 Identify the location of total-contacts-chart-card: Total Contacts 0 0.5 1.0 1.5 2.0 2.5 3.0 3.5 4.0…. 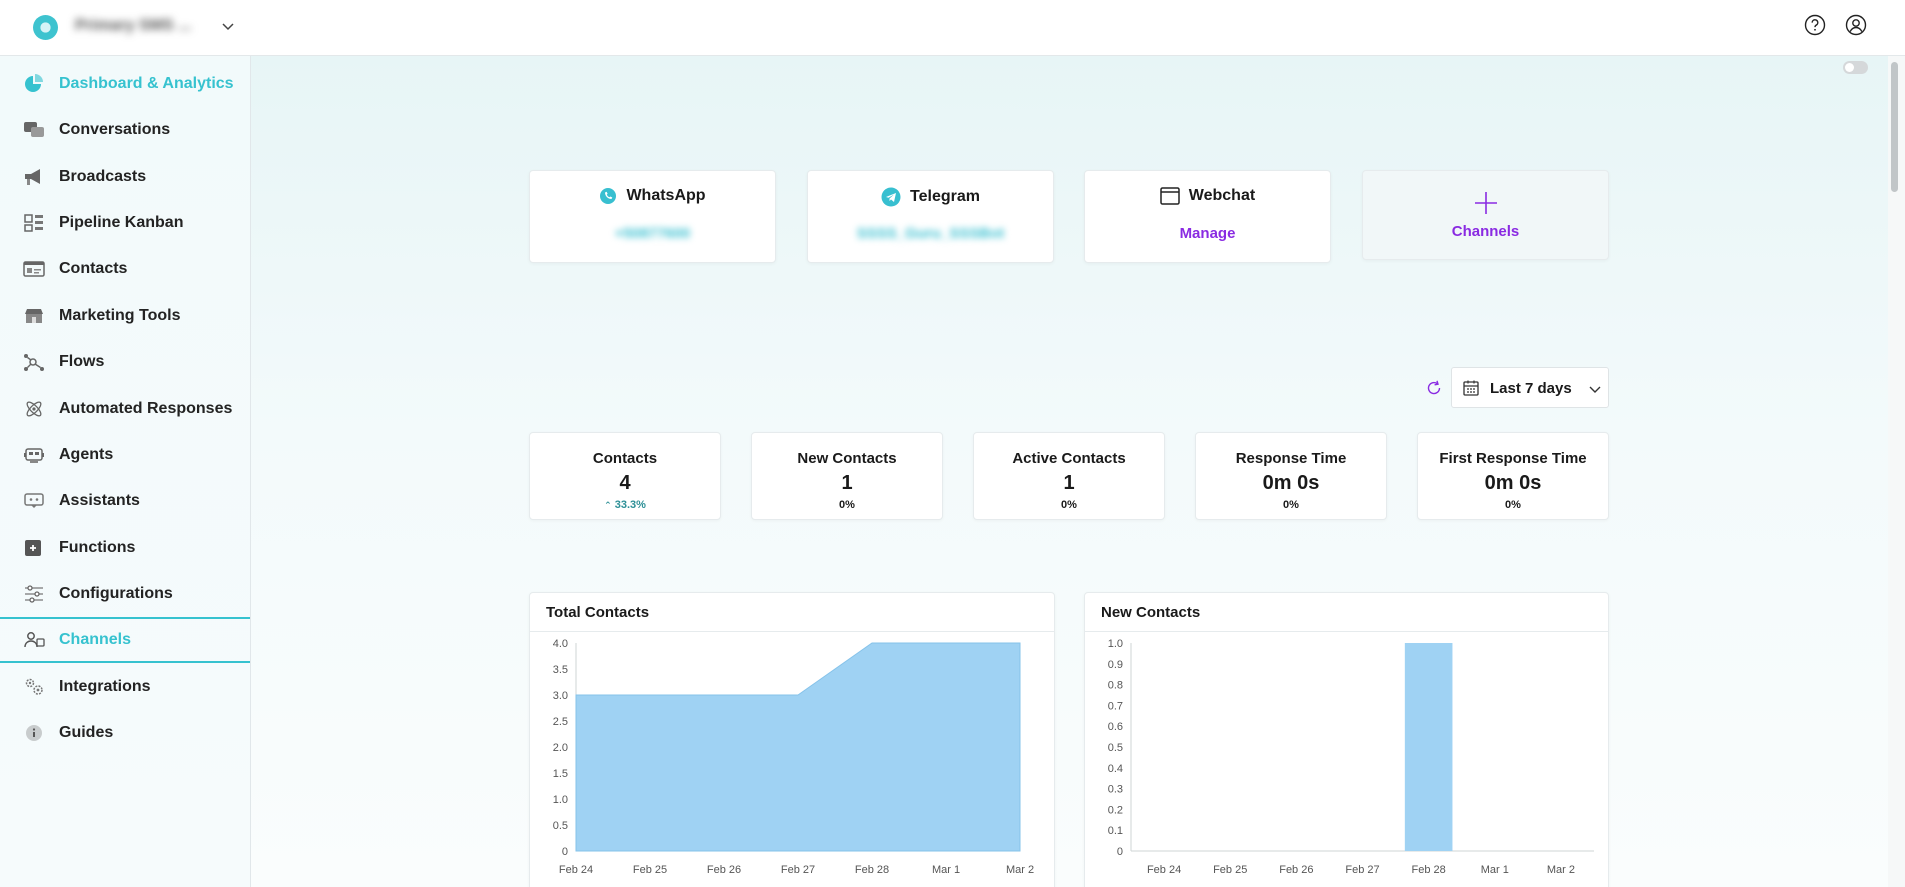
(792, 739).